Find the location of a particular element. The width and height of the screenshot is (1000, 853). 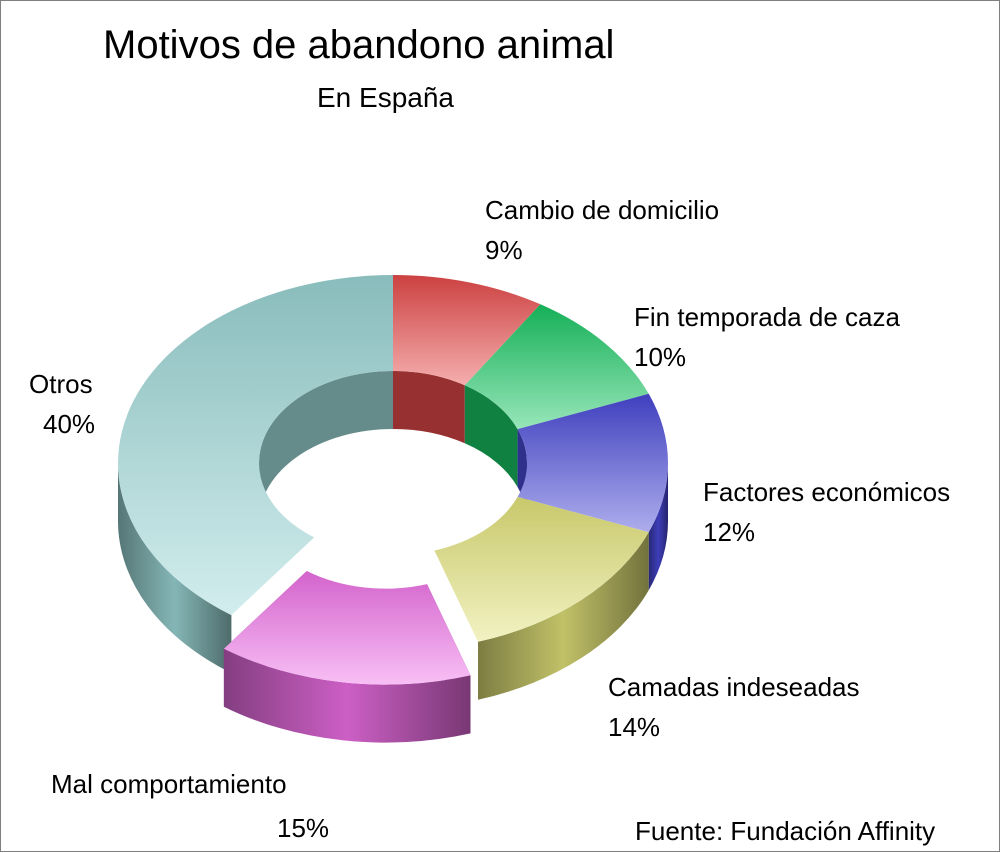

chart-subtitle: En España is located at coordinates (385, 97).